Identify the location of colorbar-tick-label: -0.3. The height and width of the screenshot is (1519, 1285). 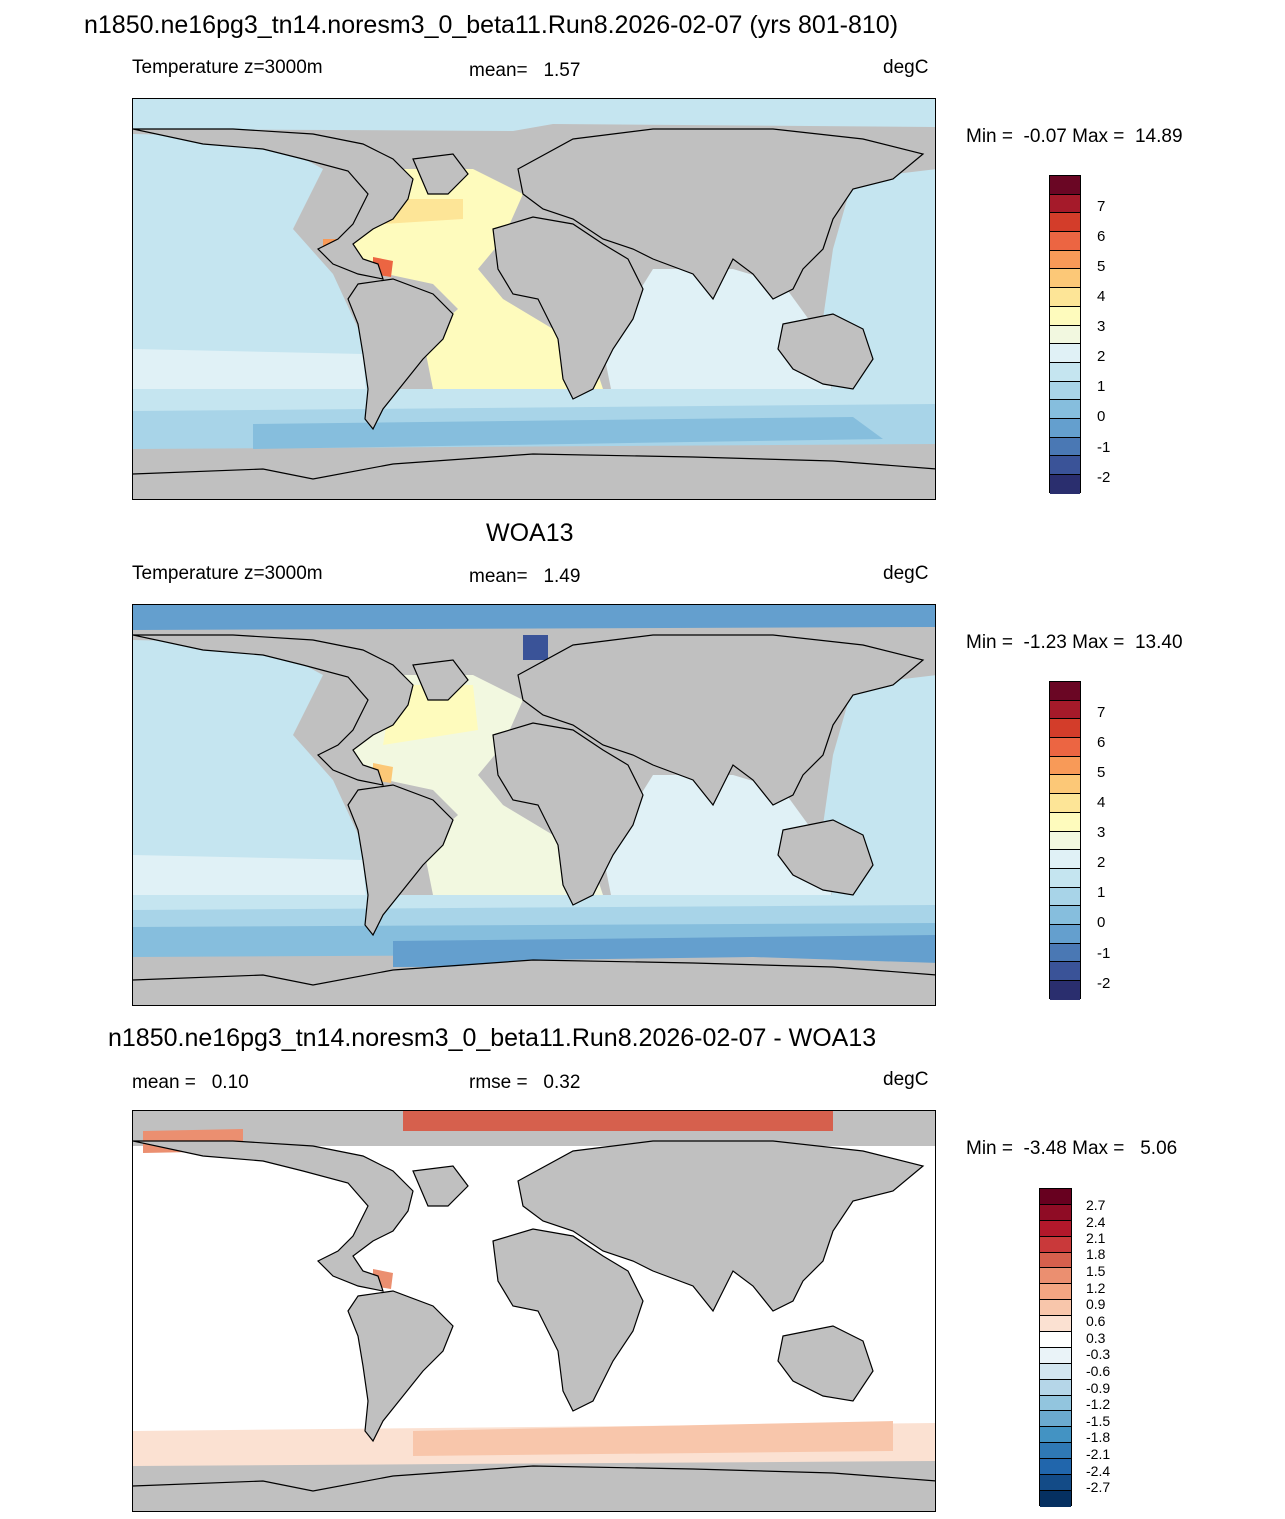
(1098, 1354).